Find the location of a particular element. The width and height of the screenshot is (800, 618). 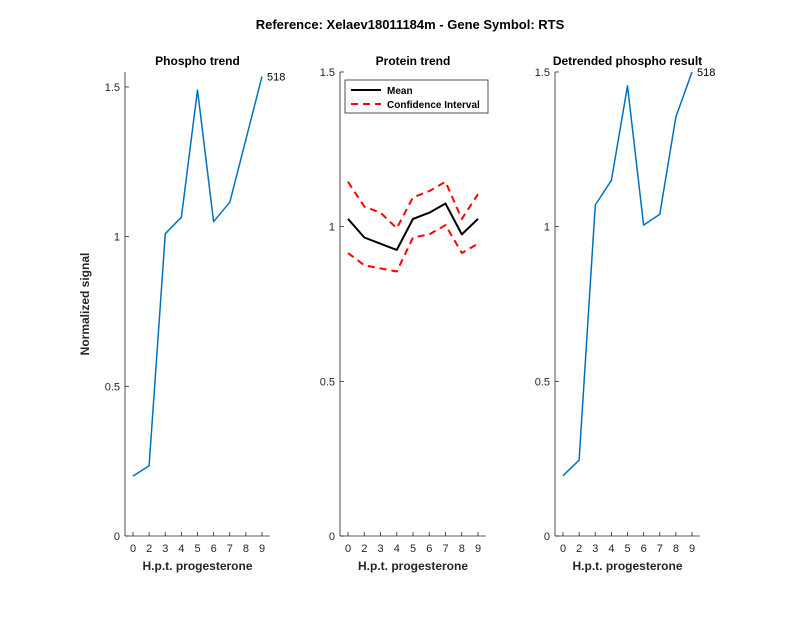

chart-title: Phospho trend is located at coordinates (197, 61).